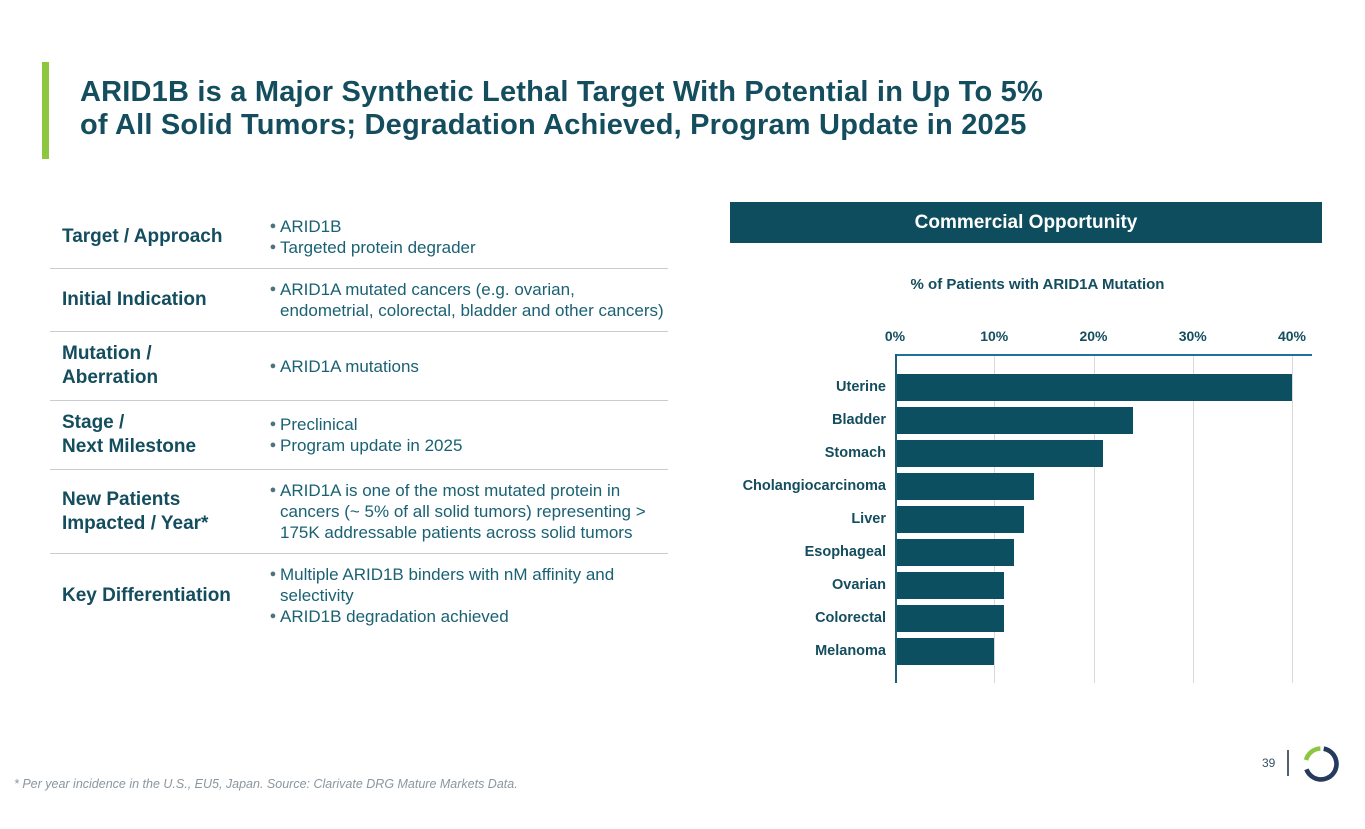  I want to click on bullet-text: ARID1B degradation achieved, so click(394, 616).